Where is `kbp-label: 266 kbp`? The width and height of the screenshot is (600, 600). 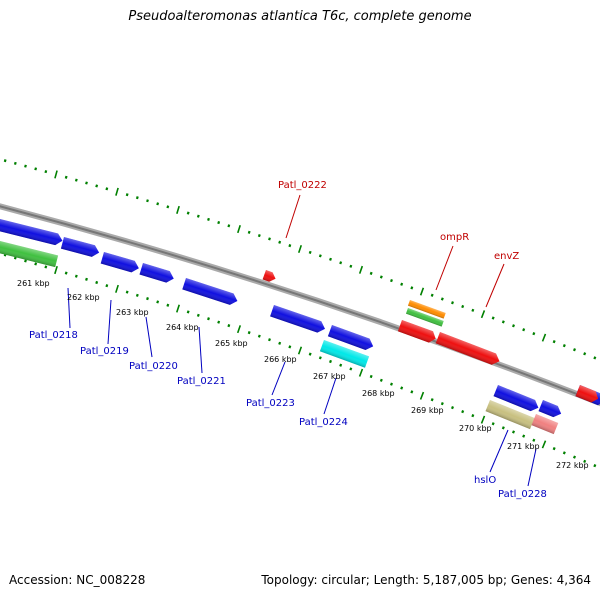
kbp-label: 266 kbp is located at coordinates (280, 359).